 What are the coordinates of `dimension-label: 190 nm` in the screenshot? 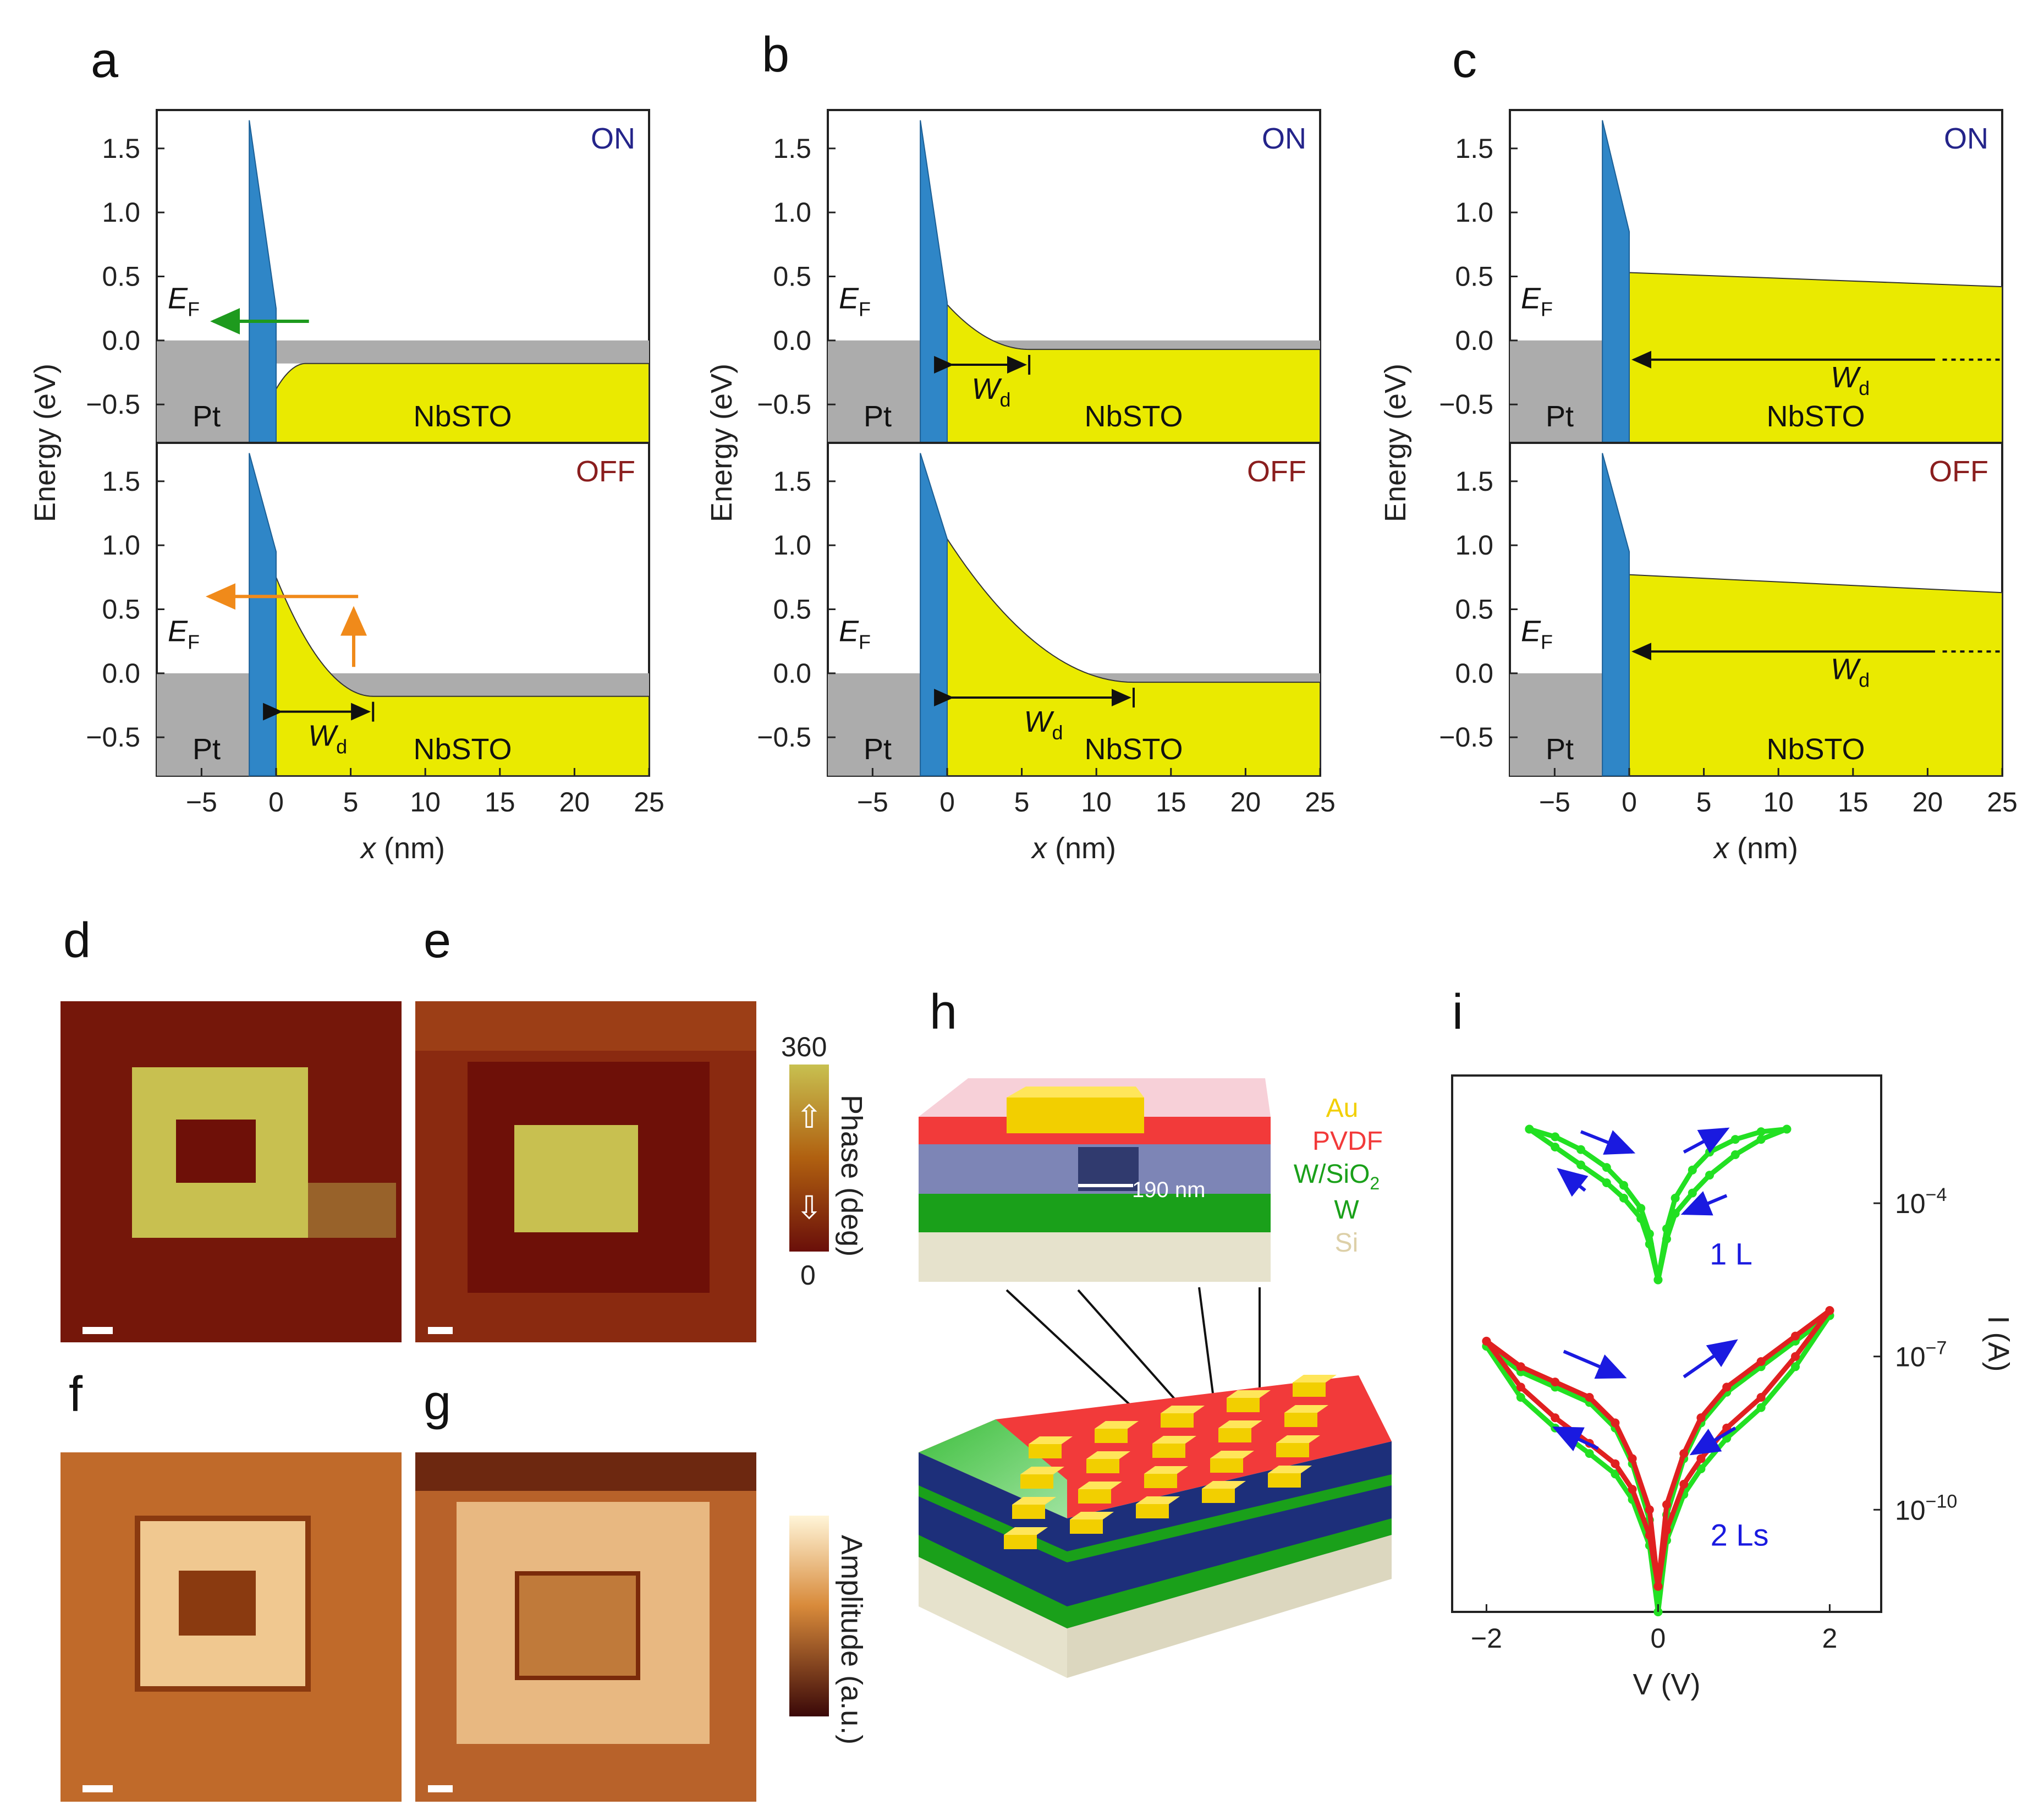 It's located at (1168, 1190).